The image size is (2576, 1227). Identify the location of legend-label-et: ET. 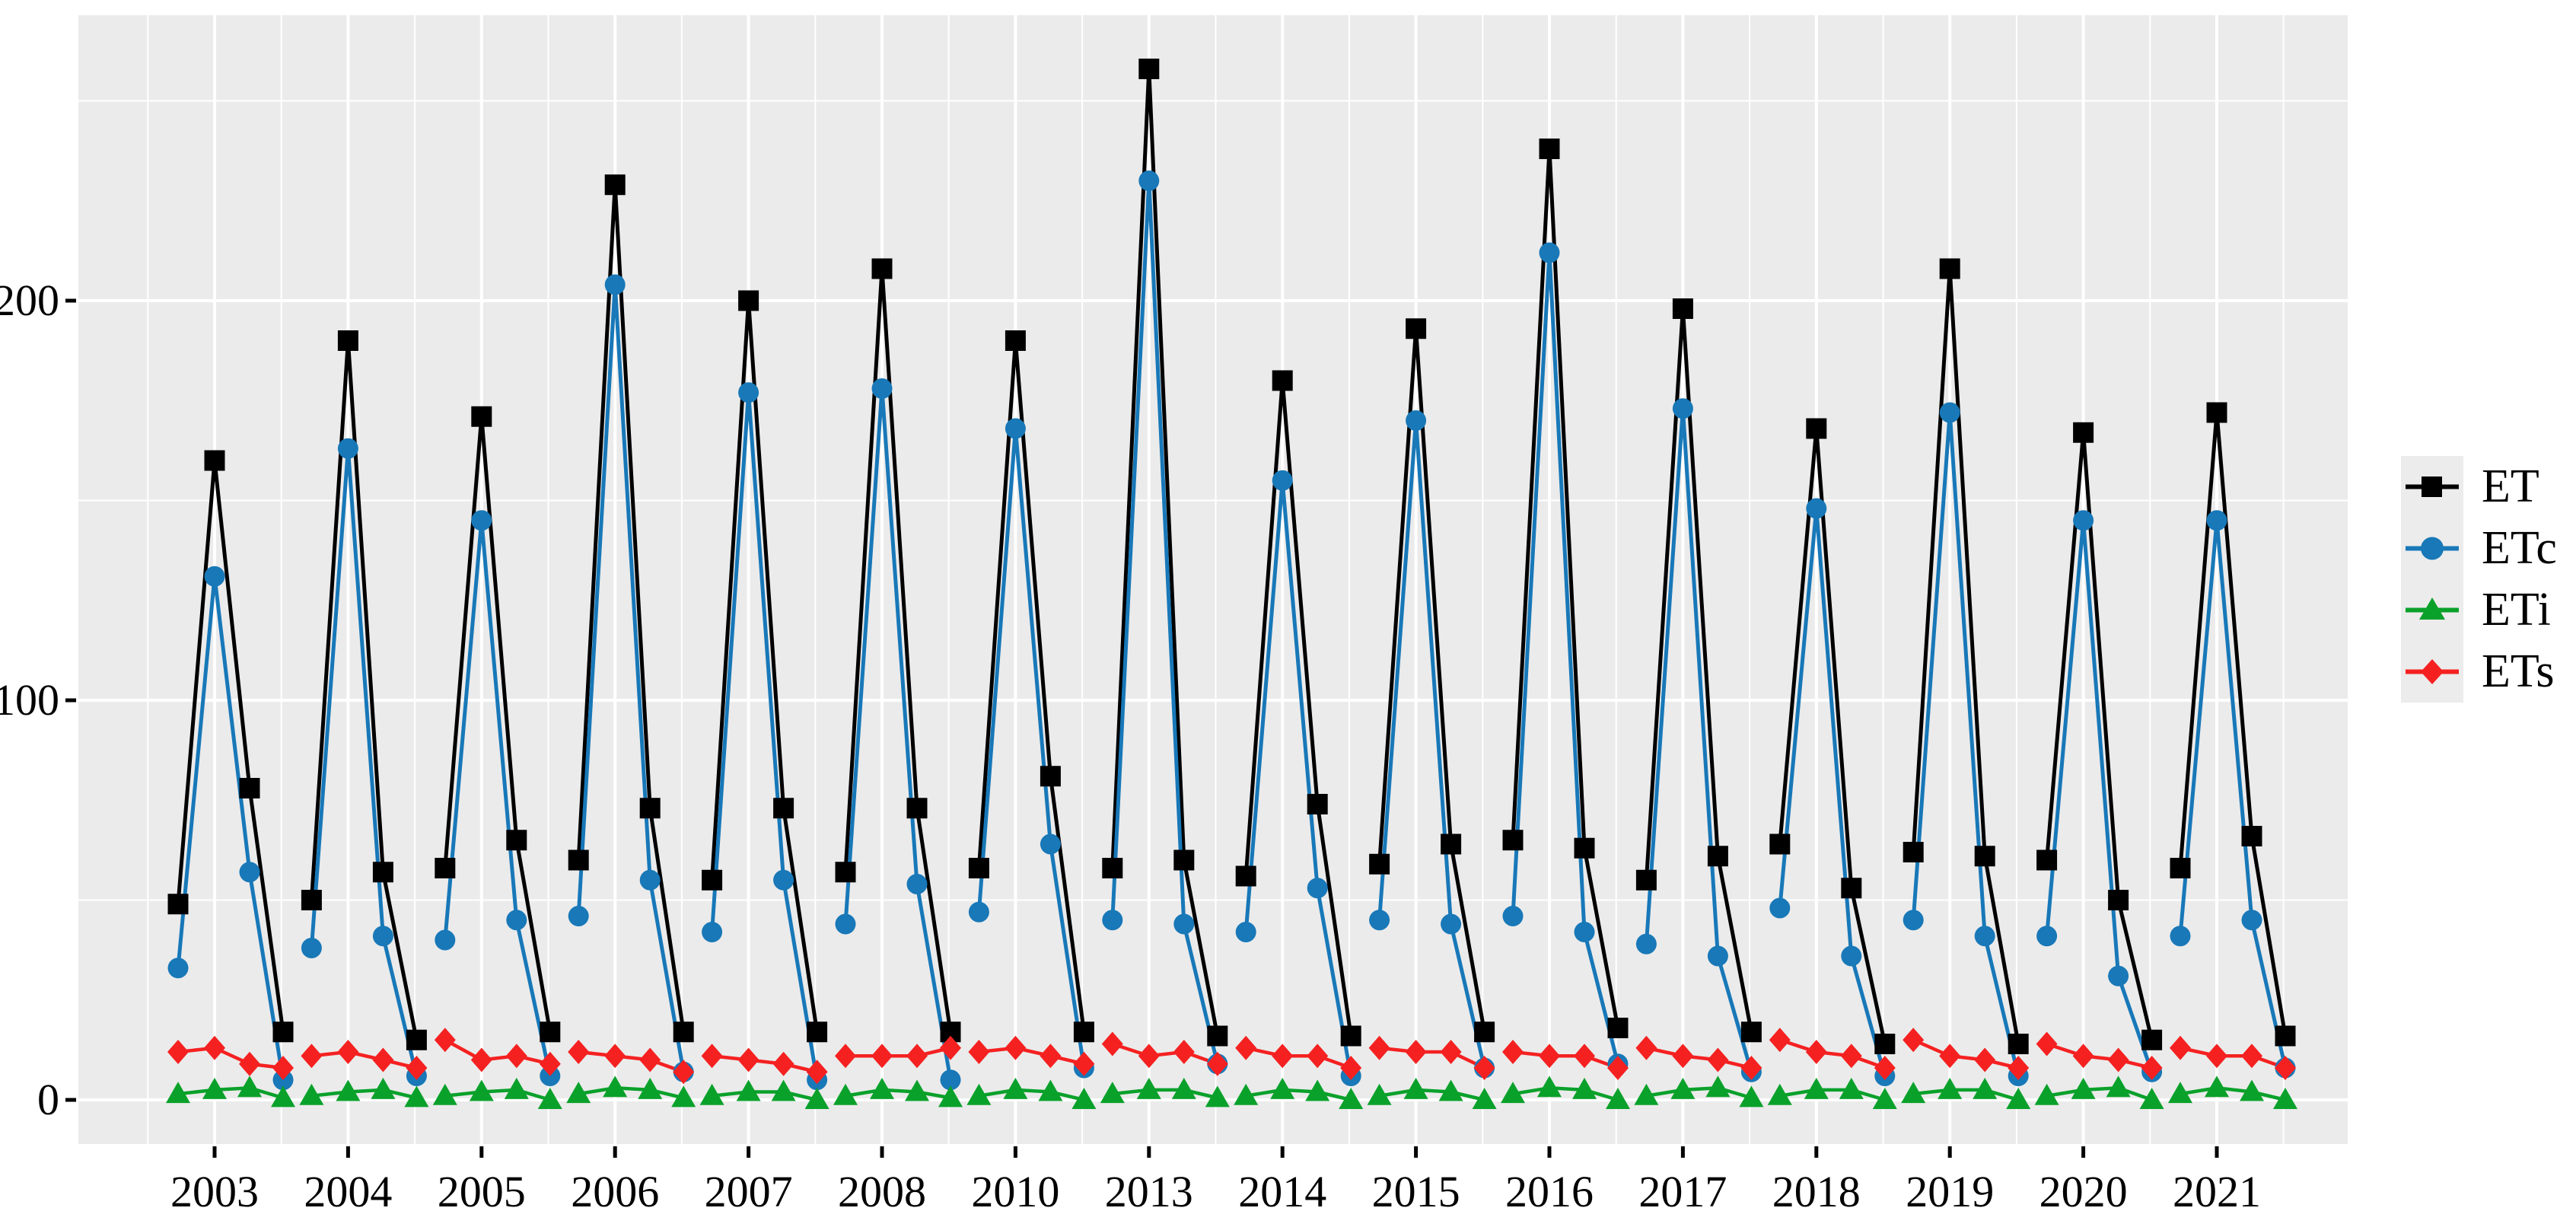
(2510, 487).